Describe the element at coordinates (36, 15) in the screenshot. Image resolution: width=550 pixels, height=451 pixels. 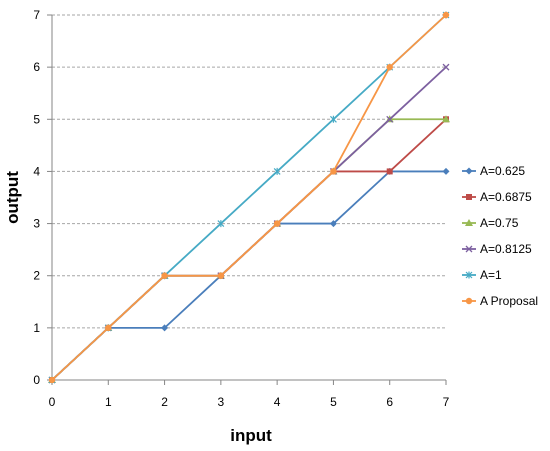
I see `y-tick-label: 7` at that location.